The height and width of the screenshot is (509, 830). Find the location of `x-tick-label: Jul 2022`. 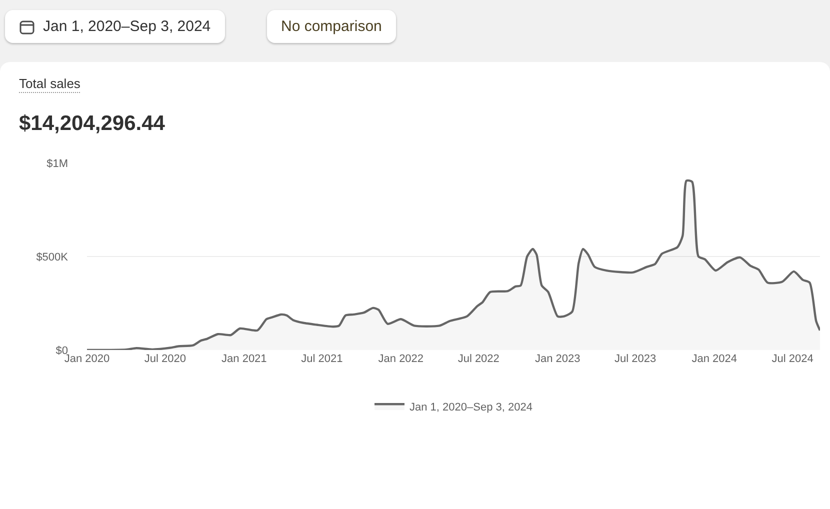

x-tick-label: Jul 2022 is located at coordinates (479, 359).